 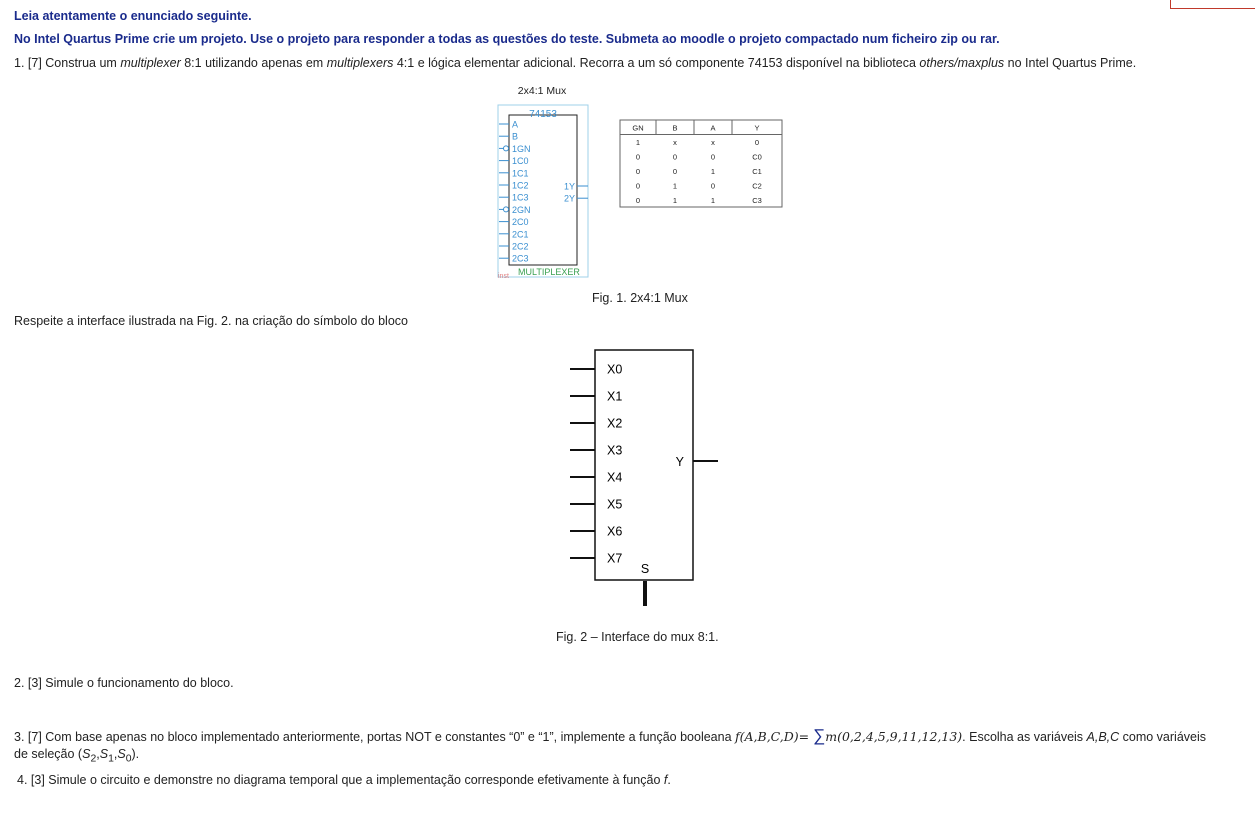 I want to click on text: 1. [7] Construa um, so click(x=67, y=63).